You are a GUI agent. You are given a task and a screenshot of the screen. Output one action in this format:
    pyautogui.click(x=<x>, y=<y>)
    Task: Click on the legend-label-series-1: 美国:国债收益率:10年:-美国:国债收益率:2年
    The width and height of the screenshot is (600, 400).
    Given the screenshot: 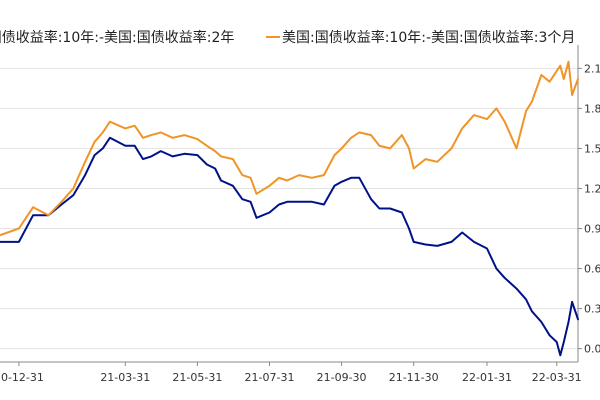 What is the action you would take?
    pyautogui.click(x=117, y=37)
    